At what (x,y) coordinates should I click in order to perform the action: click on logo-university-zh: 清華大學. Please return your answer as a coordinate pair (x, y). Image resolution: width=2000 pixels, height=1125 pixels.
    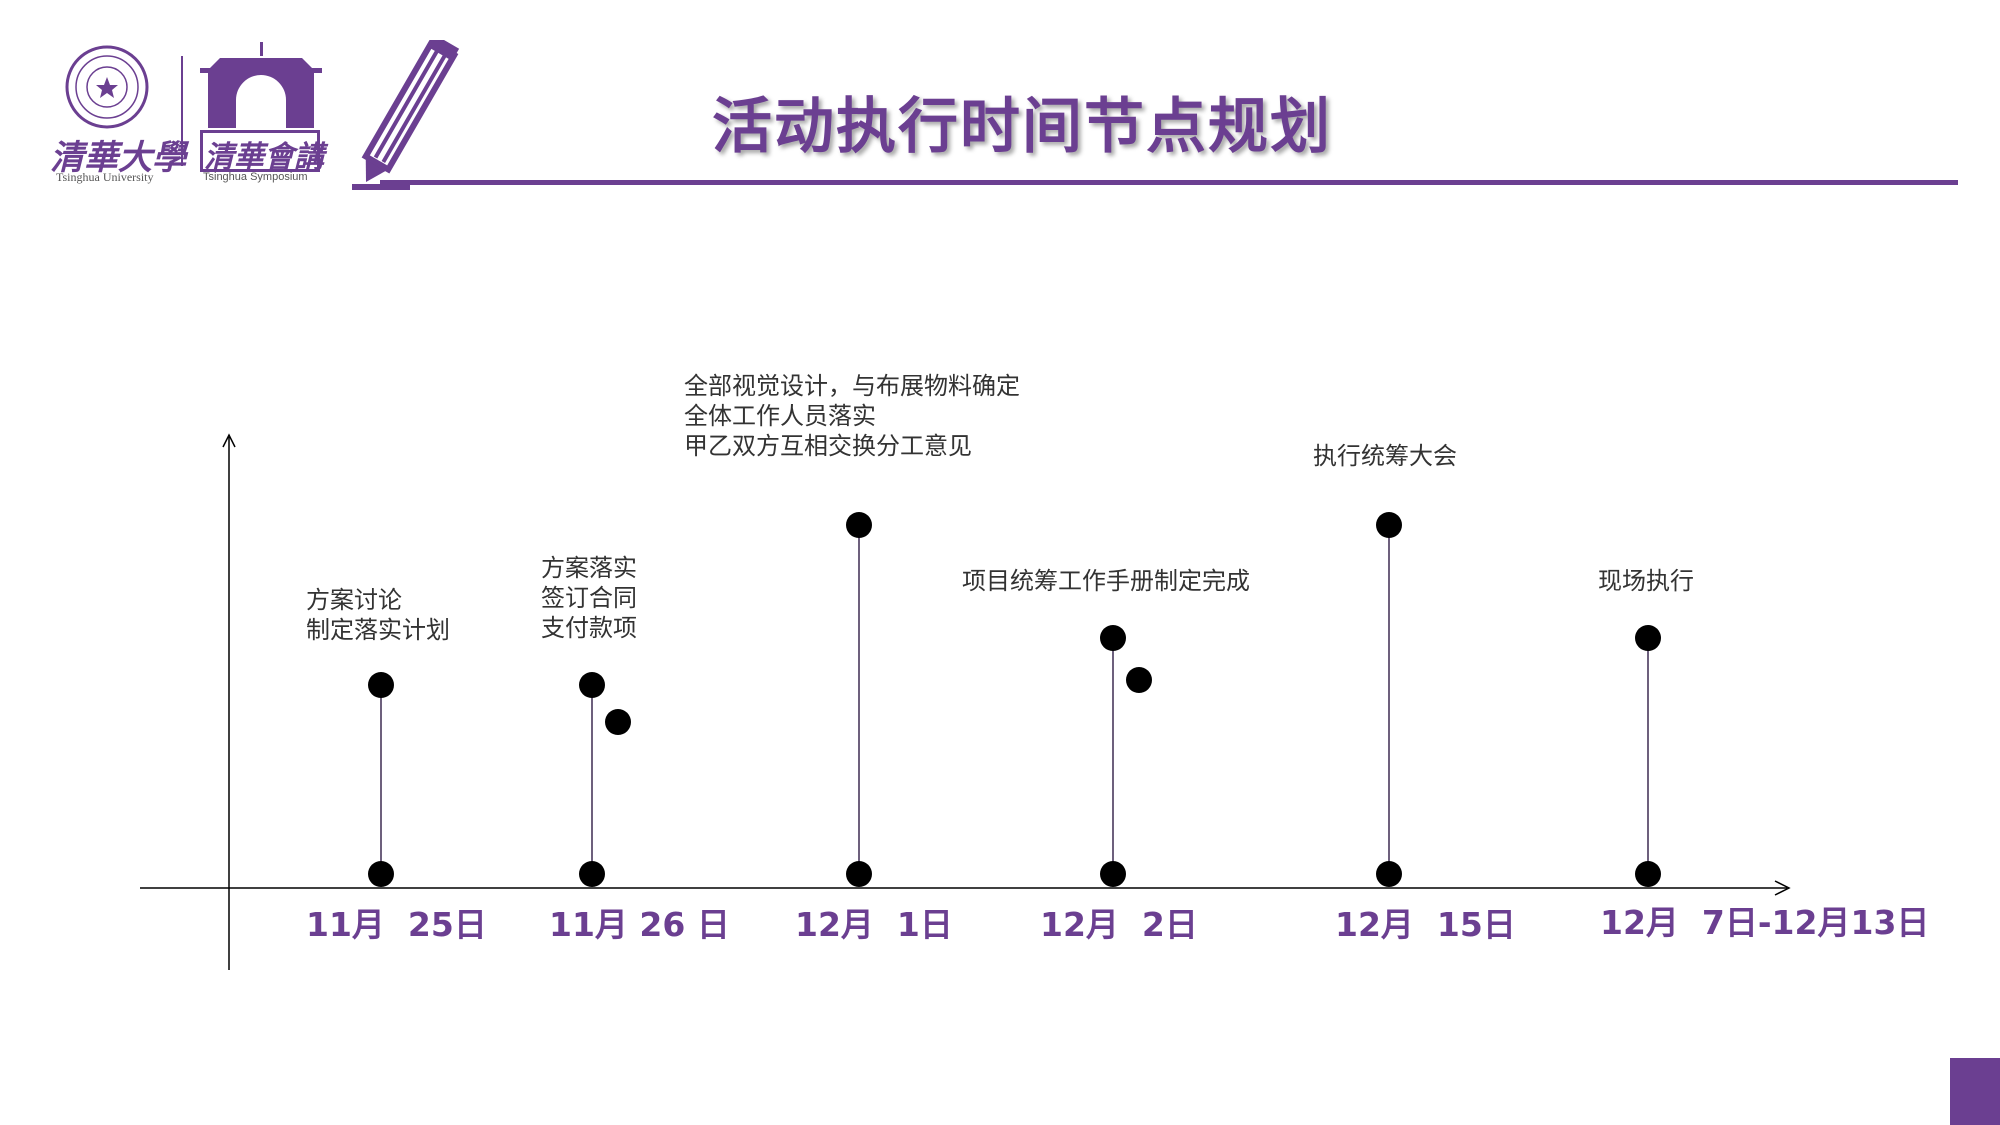
    Looking at the image, I should click on (118, 158).